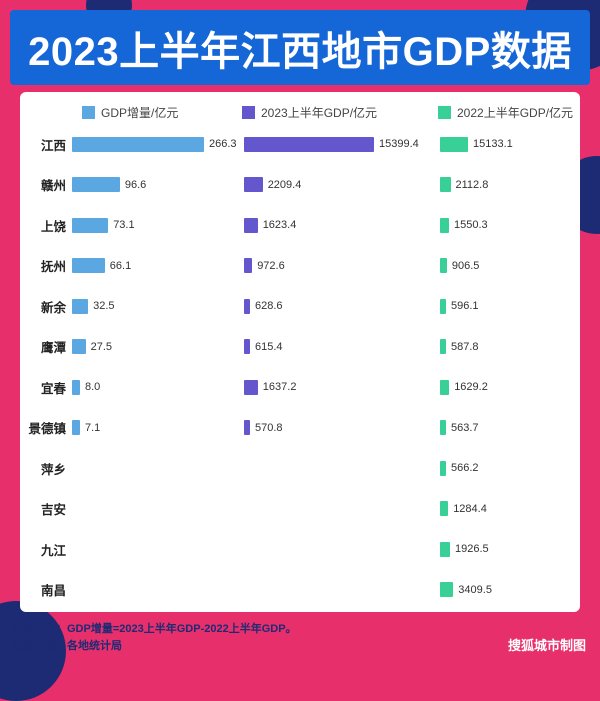 This screenshot has height=701, width=600. Describe the element at coordinates (505, 509) in the screenshot. I see `bar-cell: 1284.4` at that location.